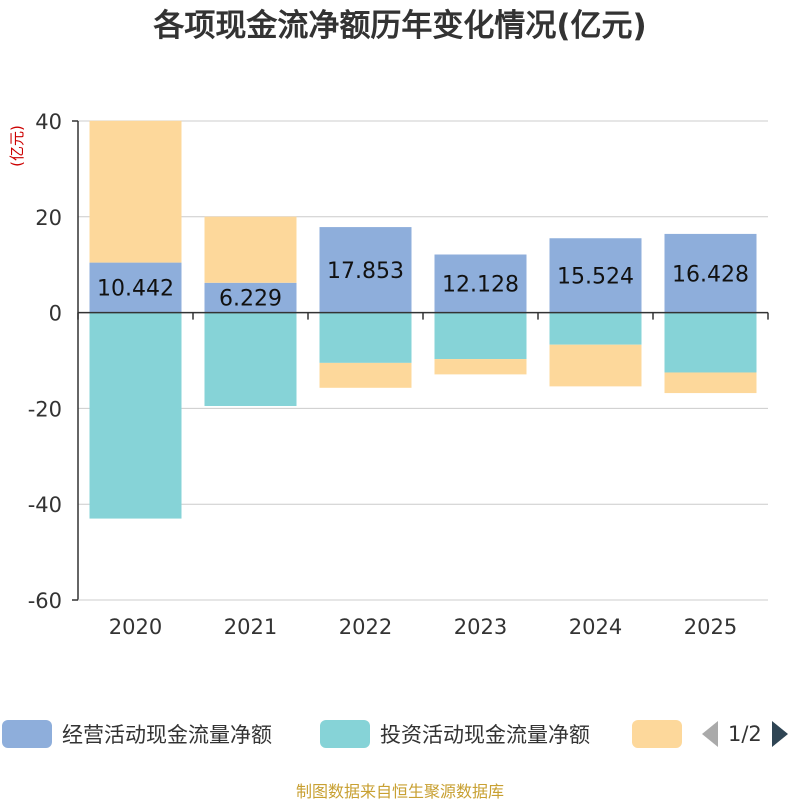 Image resolution: width=800 pixels, height=802 pixels. I want to click on bar-s1-2024, so click(595, 328).